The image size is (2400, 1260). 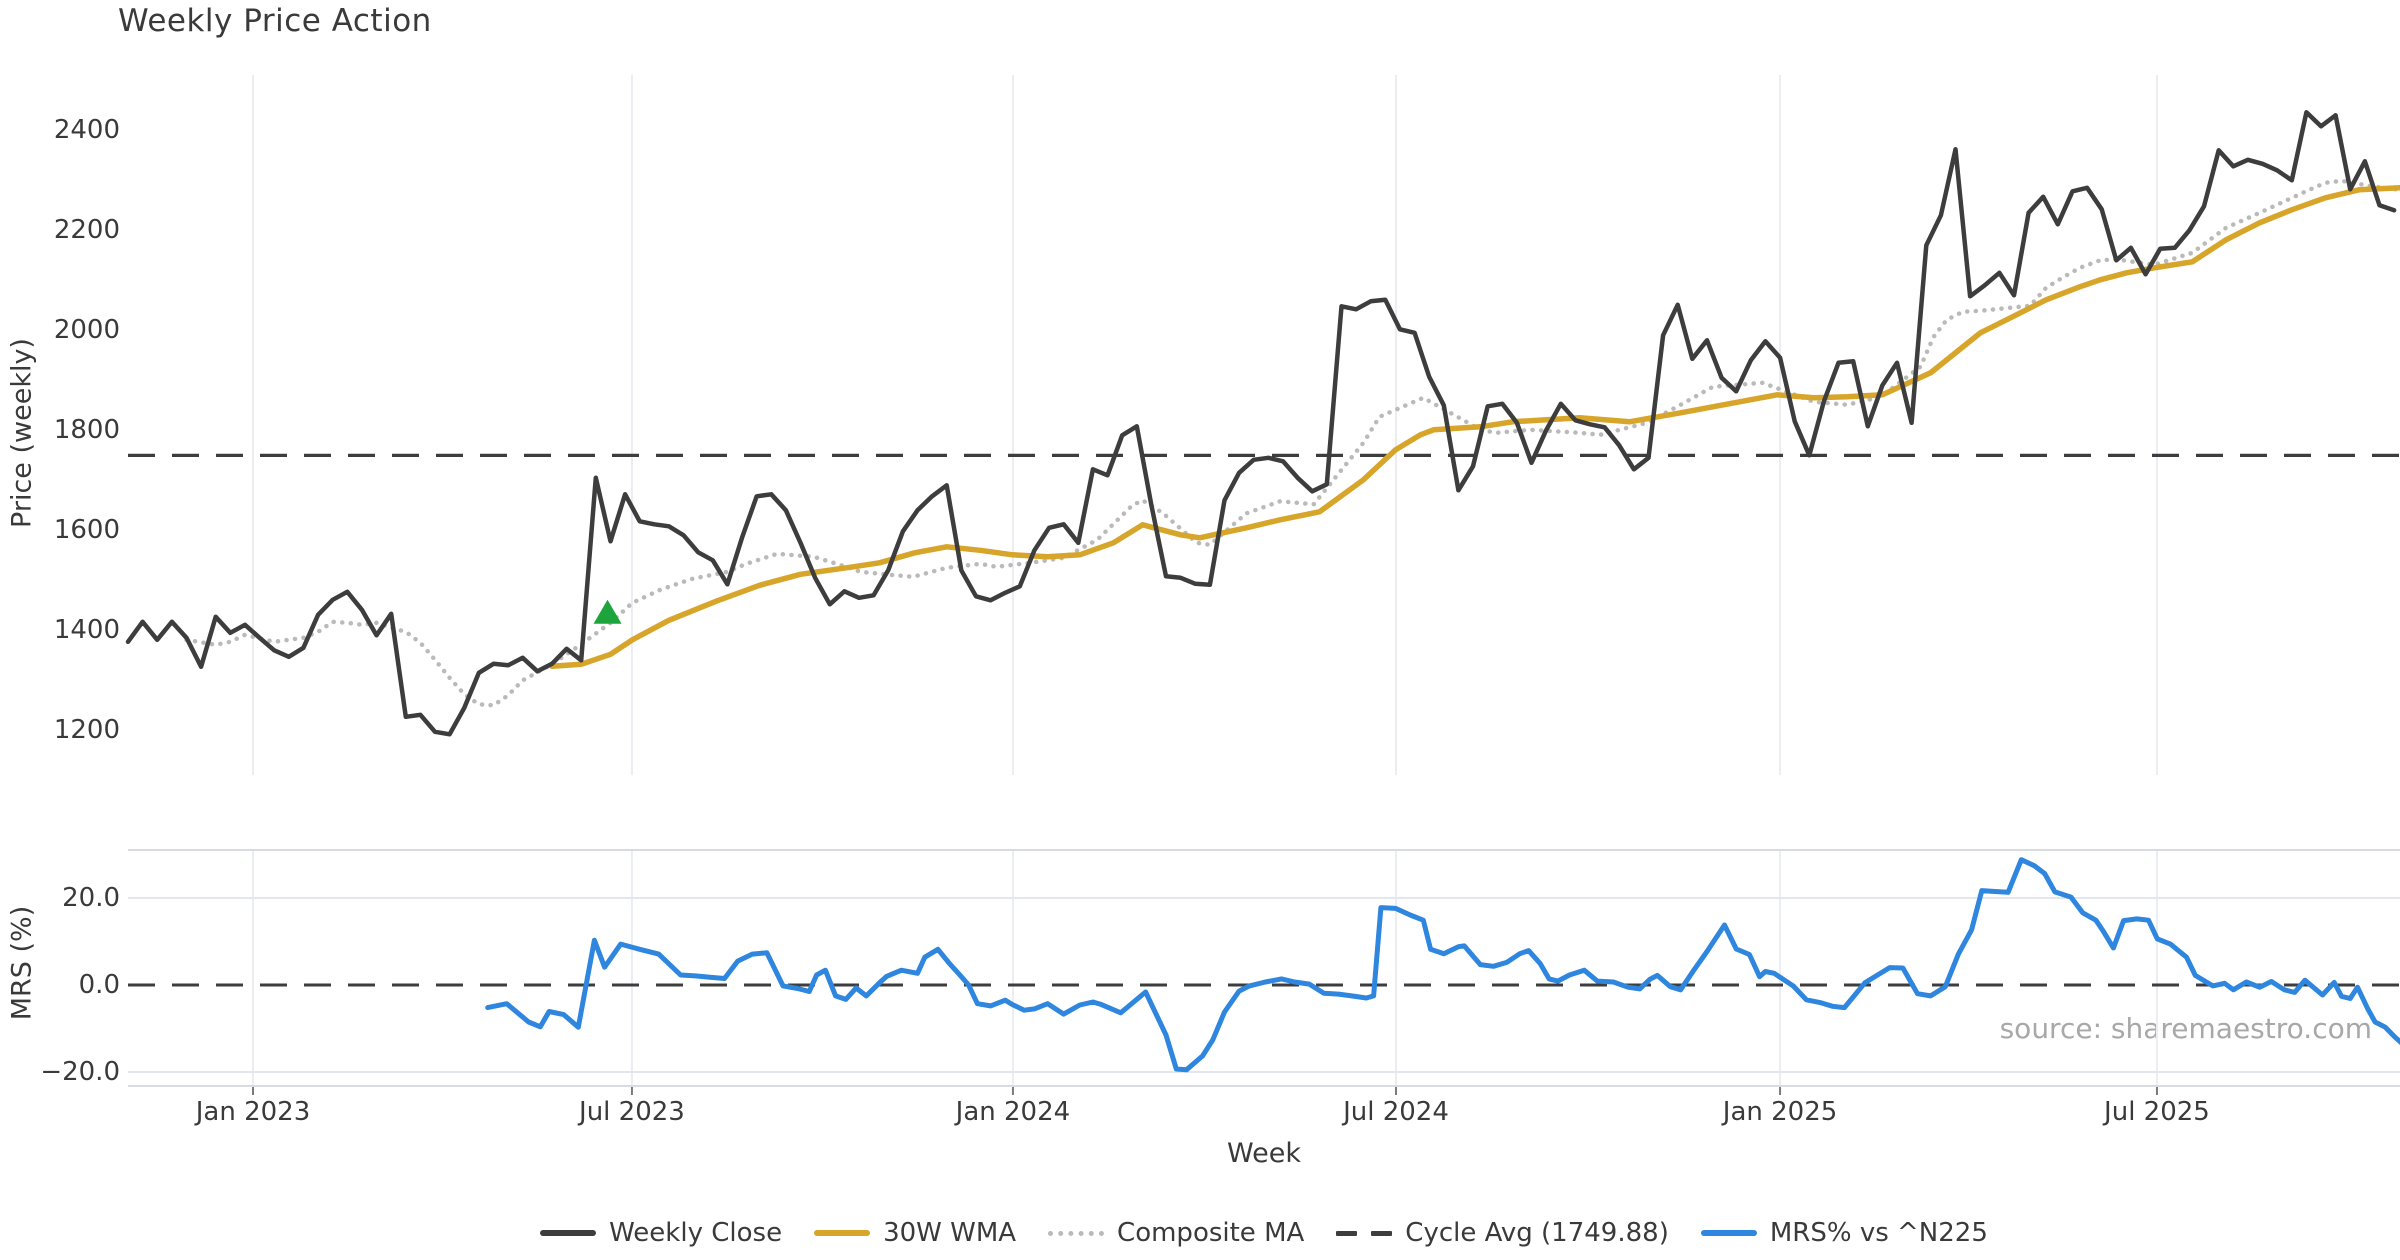 What do you see at coordinates (99, 985) in the screenshot?
I see `mrs-tick-label: 0.0` at bounding box center [99, 985].